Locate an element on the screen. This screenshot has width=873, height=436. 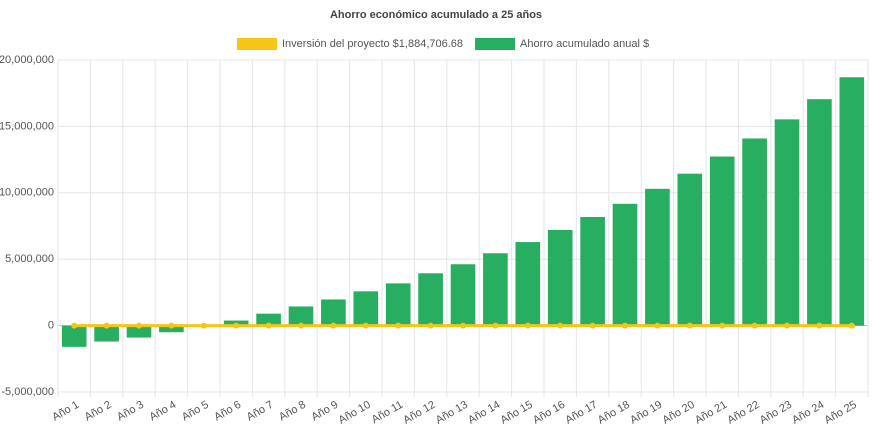
y-tick-label: 10,000,000 is located at coordinates (27, 193).